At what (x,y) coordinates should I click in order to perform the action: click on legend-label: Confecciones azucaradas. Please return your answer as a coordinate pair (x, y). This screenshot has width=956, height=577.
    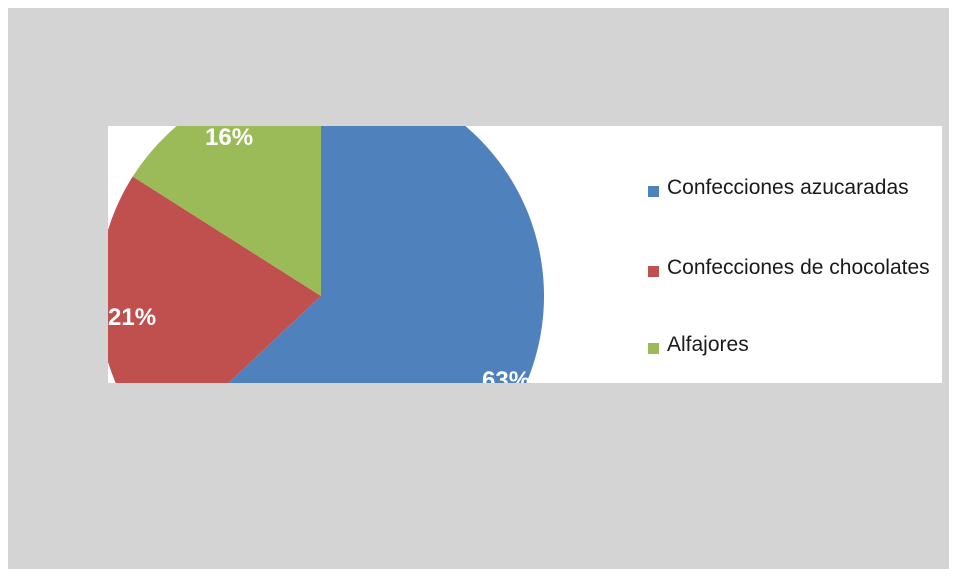
    Looking at the image, I should click on (788, 187).